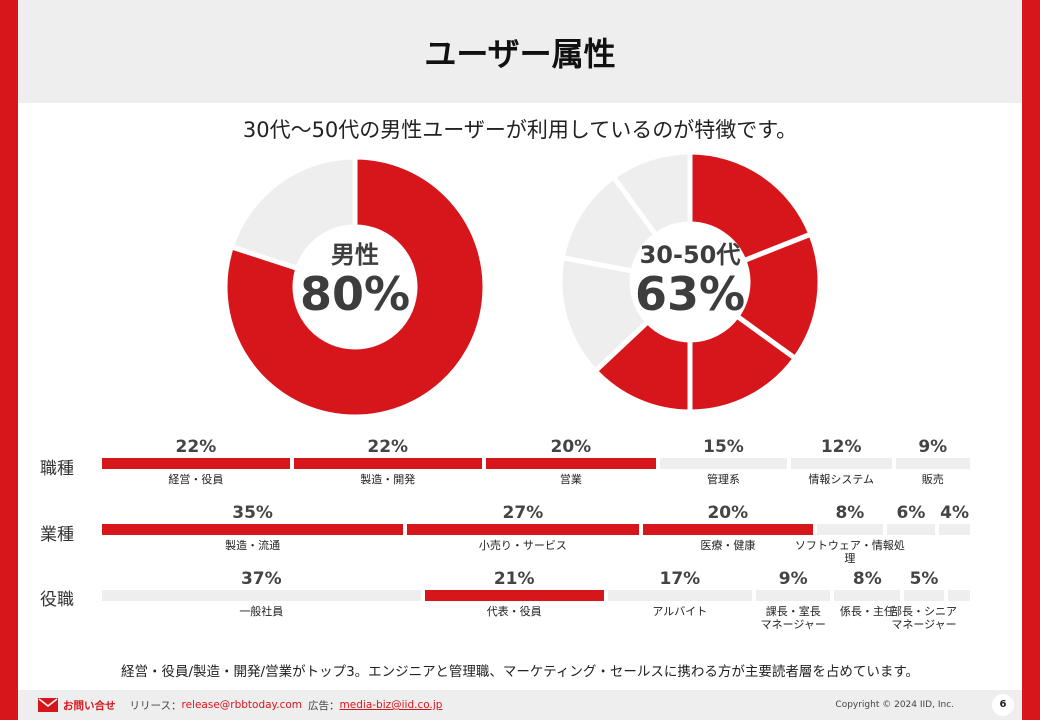  I want to click on bar-category-label: 管理系, so click(723, 479).